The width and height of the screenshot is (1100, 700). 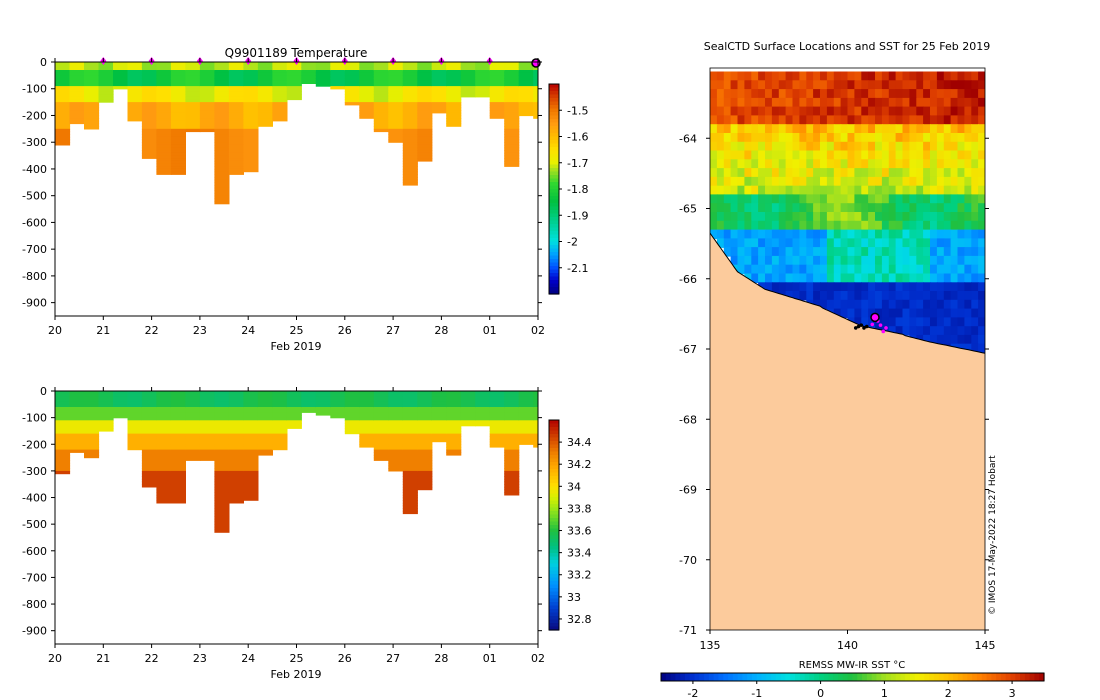 I want to click on track-point, so click(x=866, y=326).